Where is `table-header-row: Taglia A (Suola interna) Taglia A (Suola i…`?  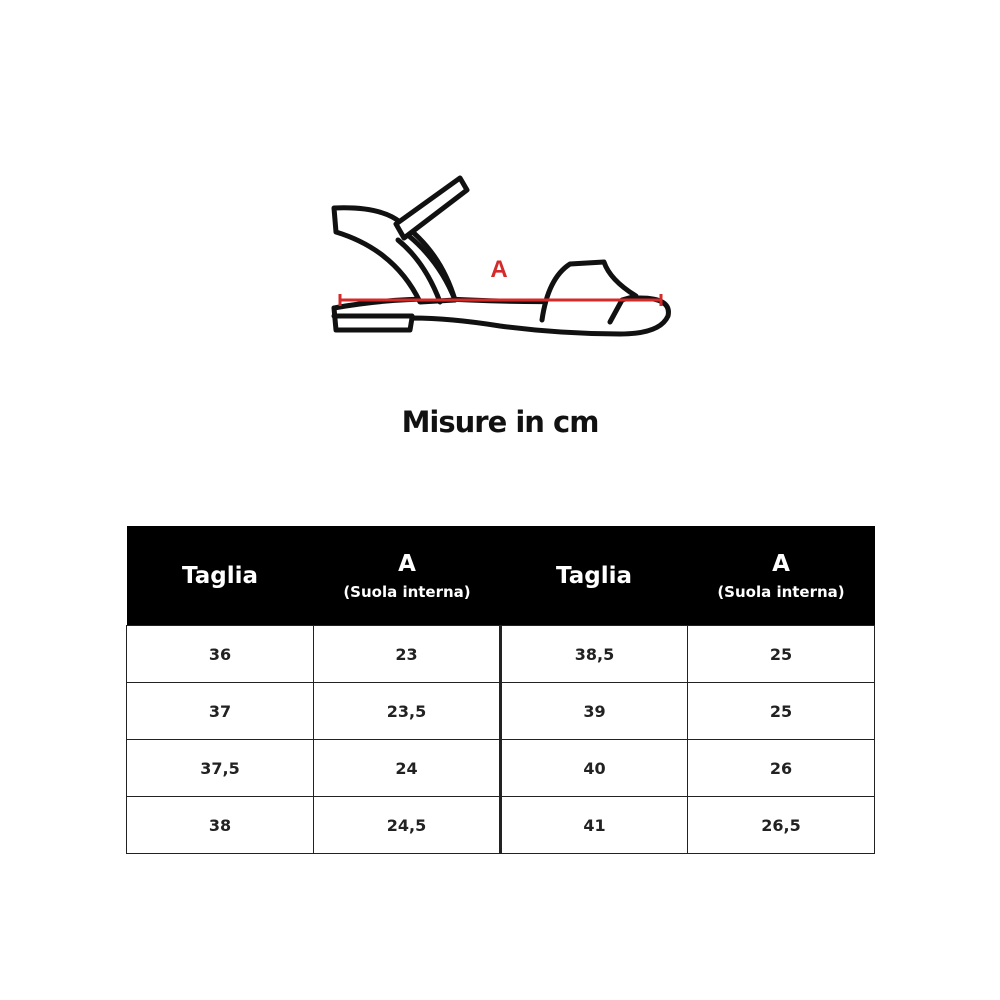
table-header-row: Taglia A (Suola interna) Taglia A (Suola i… is located at coordinates (500, 576).